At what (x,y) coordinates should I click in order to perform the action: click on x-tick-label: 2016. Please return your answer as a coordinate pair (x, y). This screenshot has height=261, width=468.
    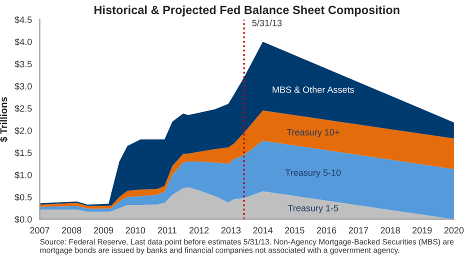
    Looking at the image, I should click on (326, 230).